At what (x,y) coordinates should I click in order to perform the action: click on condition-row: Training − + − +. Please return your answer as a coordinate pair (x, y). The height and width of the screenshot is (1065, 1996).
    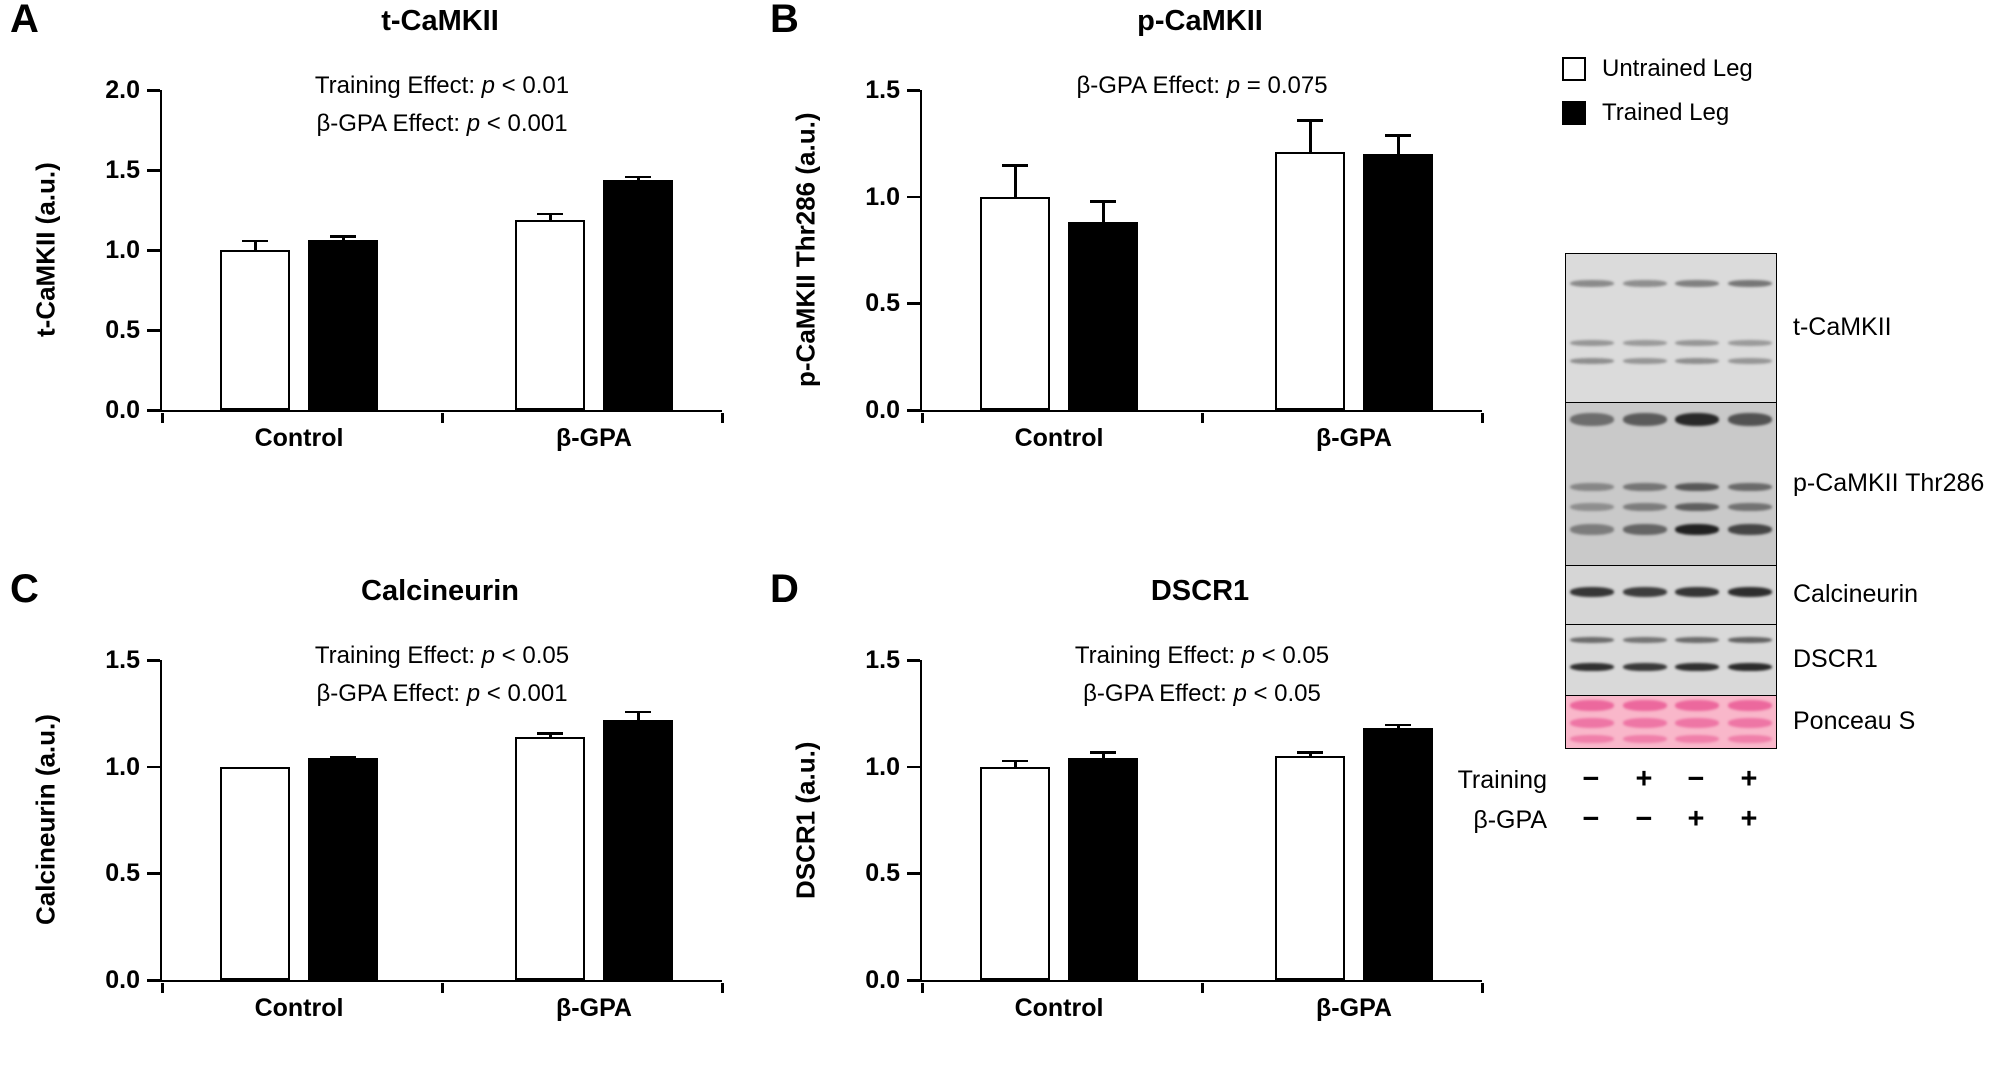
    Looking at the image, I should click on (1616, 783).